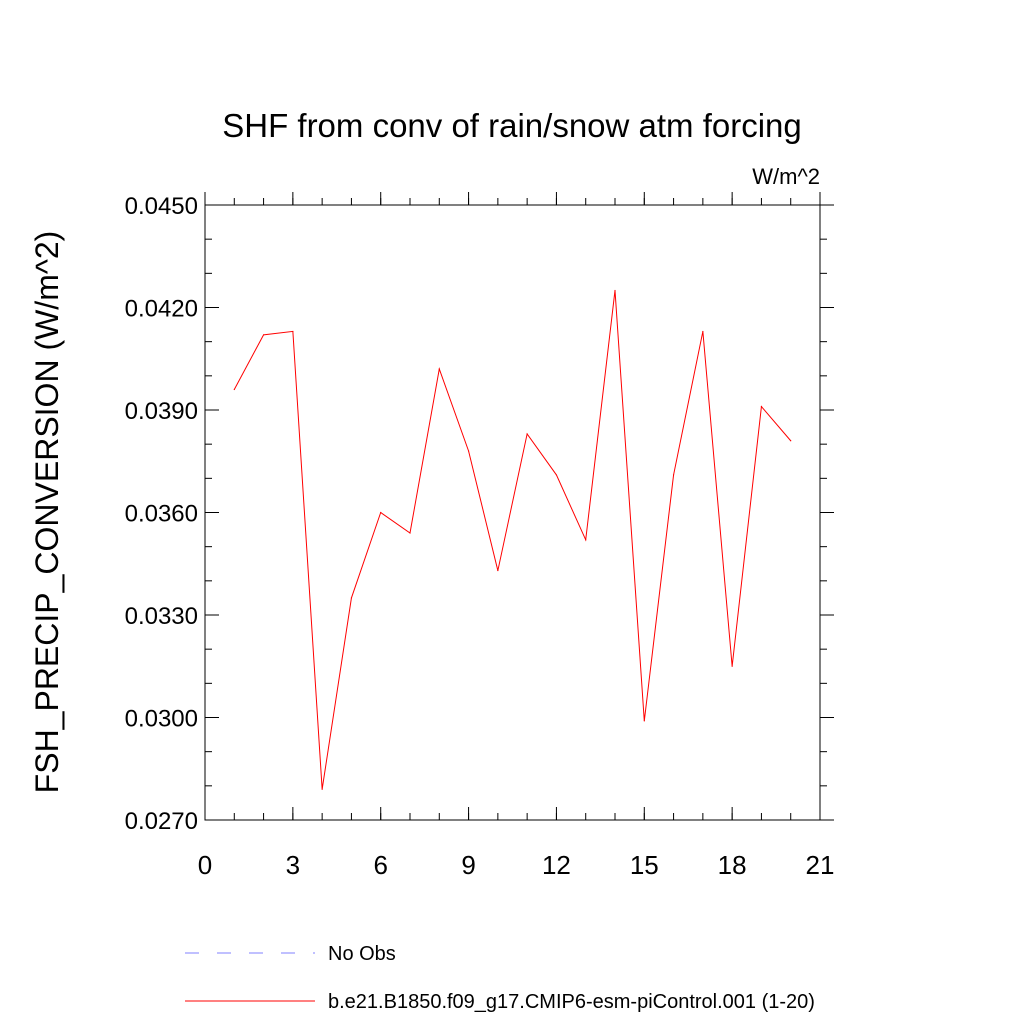 This screenshot has width=1024, height=1024. I want to click on y-tick-label: 0.0300, so click(161, 719).